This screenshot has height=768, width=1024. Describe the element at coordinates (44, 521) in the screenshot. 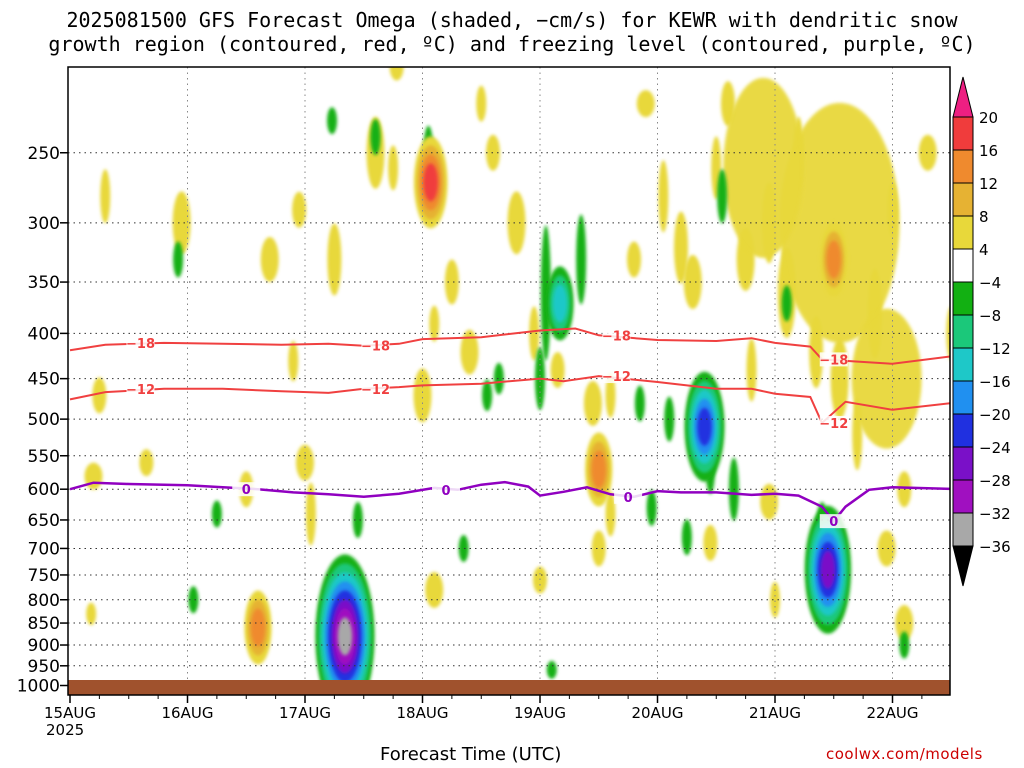

I see `y-tick-label: 650` at that location.